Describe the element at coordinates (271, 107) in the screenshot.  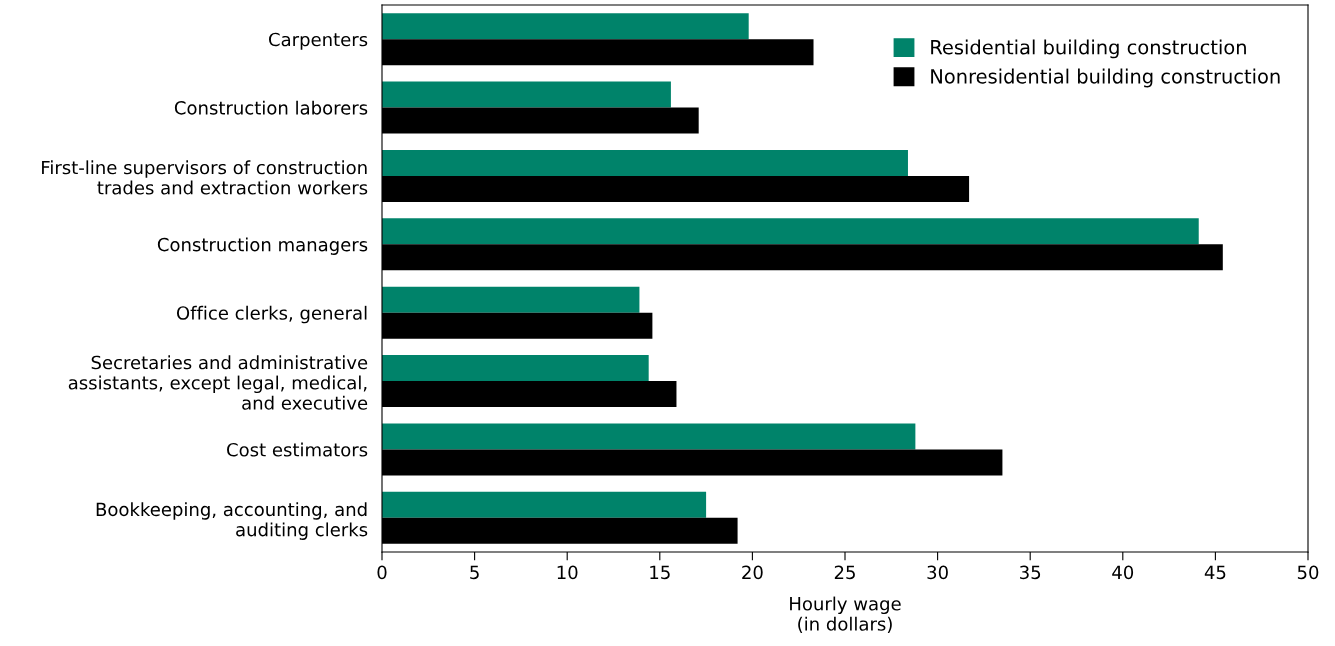
I see `y-tick-label: Construction laborers` at that location.